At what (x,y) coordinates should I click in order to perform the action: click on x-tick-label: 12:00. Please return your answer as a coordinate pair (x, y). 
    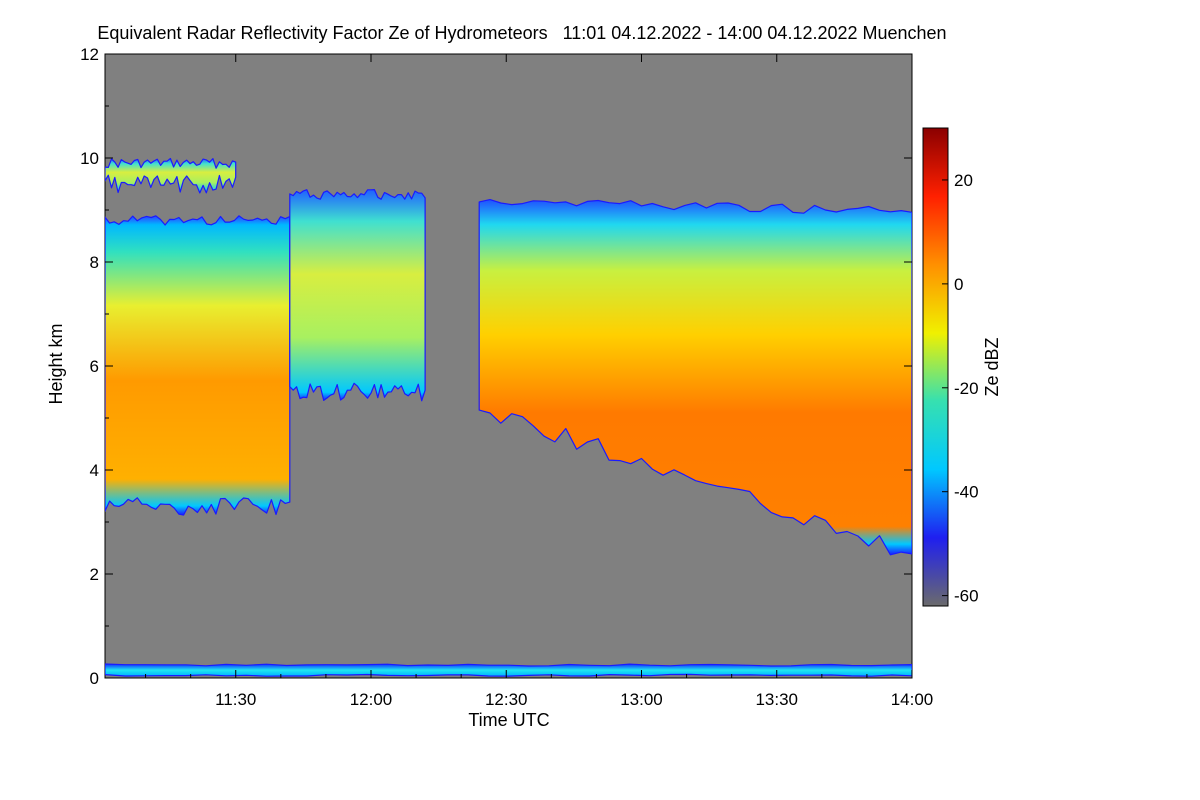
    Looking at the image, I should click on (371, 699).